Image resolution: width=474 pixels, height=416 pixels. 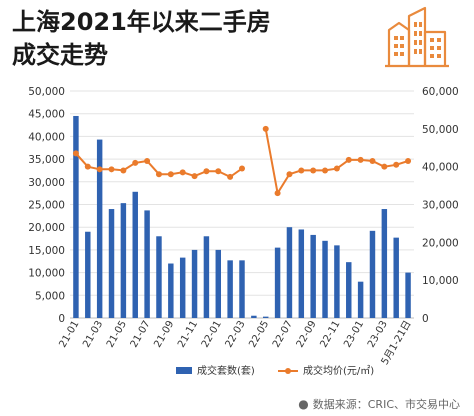 What do you see at coordinates (303, 404) in the screenshot?
I see `source-marker: ●` at bounding box center [303, 404].